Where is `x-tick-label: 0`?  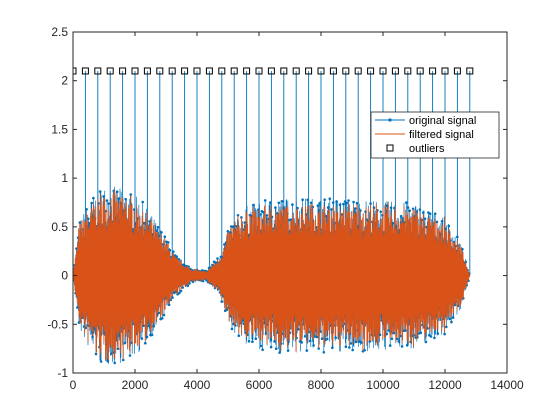 x-tick-label: 0 is located at coordinates (73, 385).